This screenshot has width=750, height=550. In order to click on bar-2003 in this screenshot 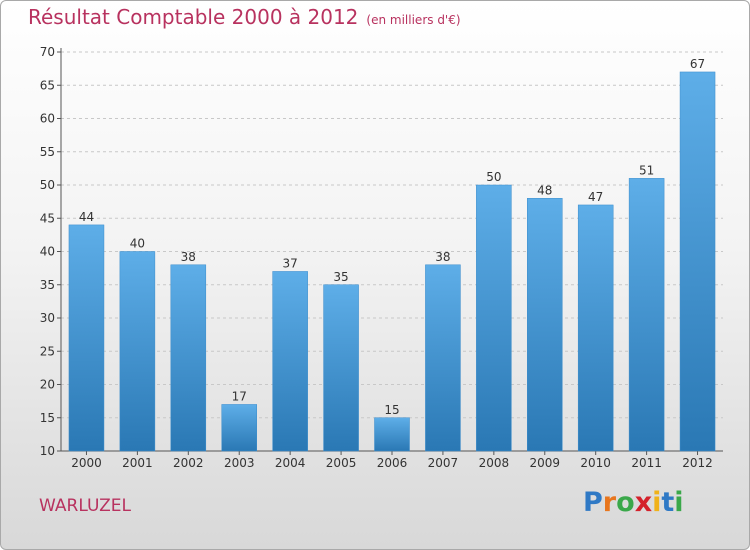, I will do `click(239, 428)`.